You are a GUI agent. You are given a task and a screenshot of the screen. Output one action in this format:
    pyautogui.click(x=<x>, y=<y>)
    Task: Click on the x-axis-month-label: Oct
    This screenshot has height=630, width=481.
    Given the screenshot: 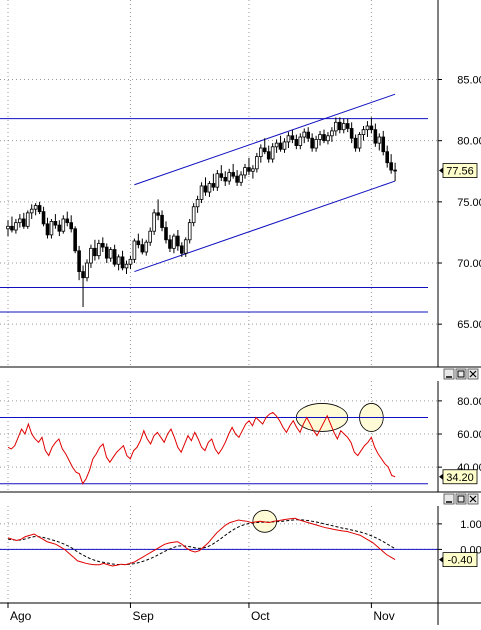 What is the action you would take?
    pyautogui.click(x=260, y=616)
    